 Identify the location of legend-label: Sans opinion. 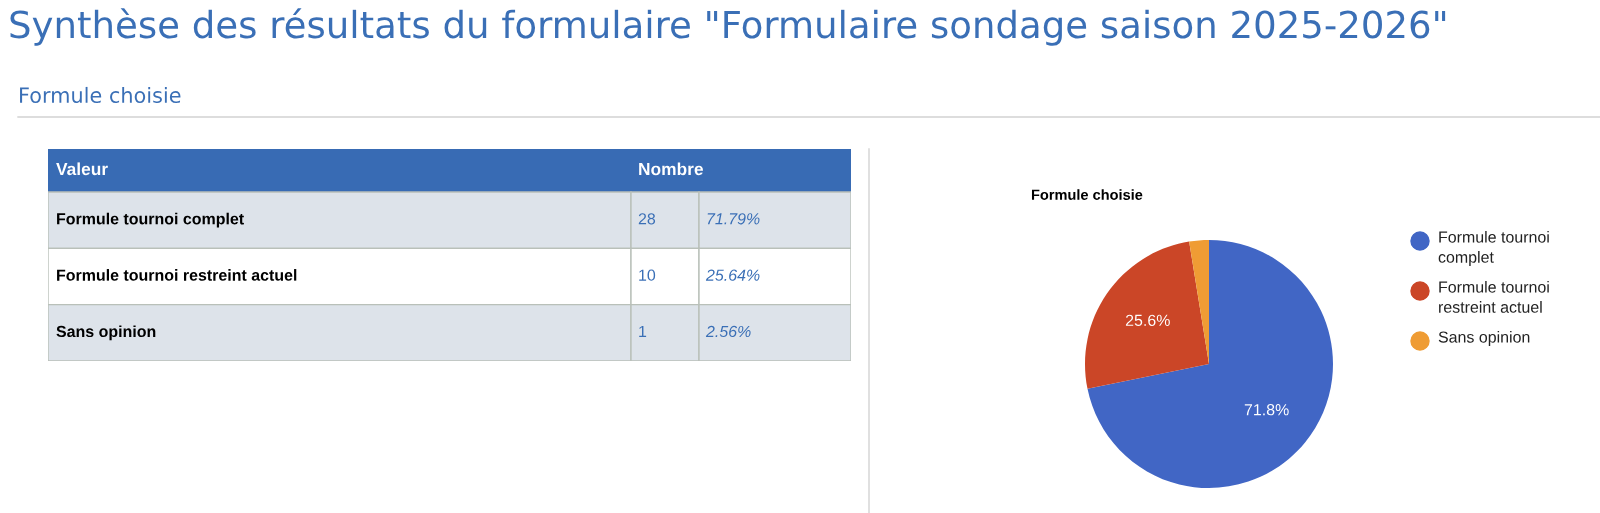
(1484, 338).